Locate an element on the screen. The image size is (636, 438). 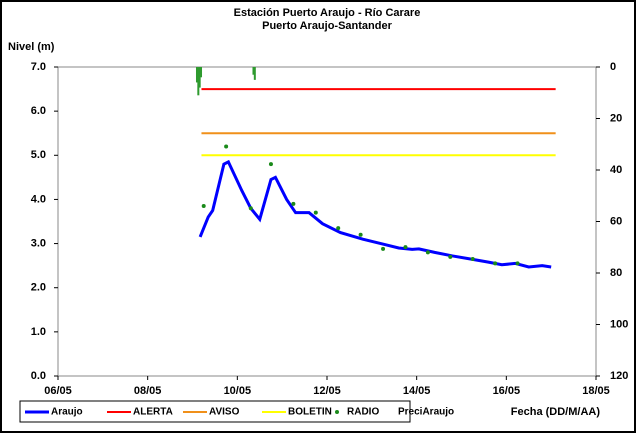
series-line is located at coordinates (375, 214).